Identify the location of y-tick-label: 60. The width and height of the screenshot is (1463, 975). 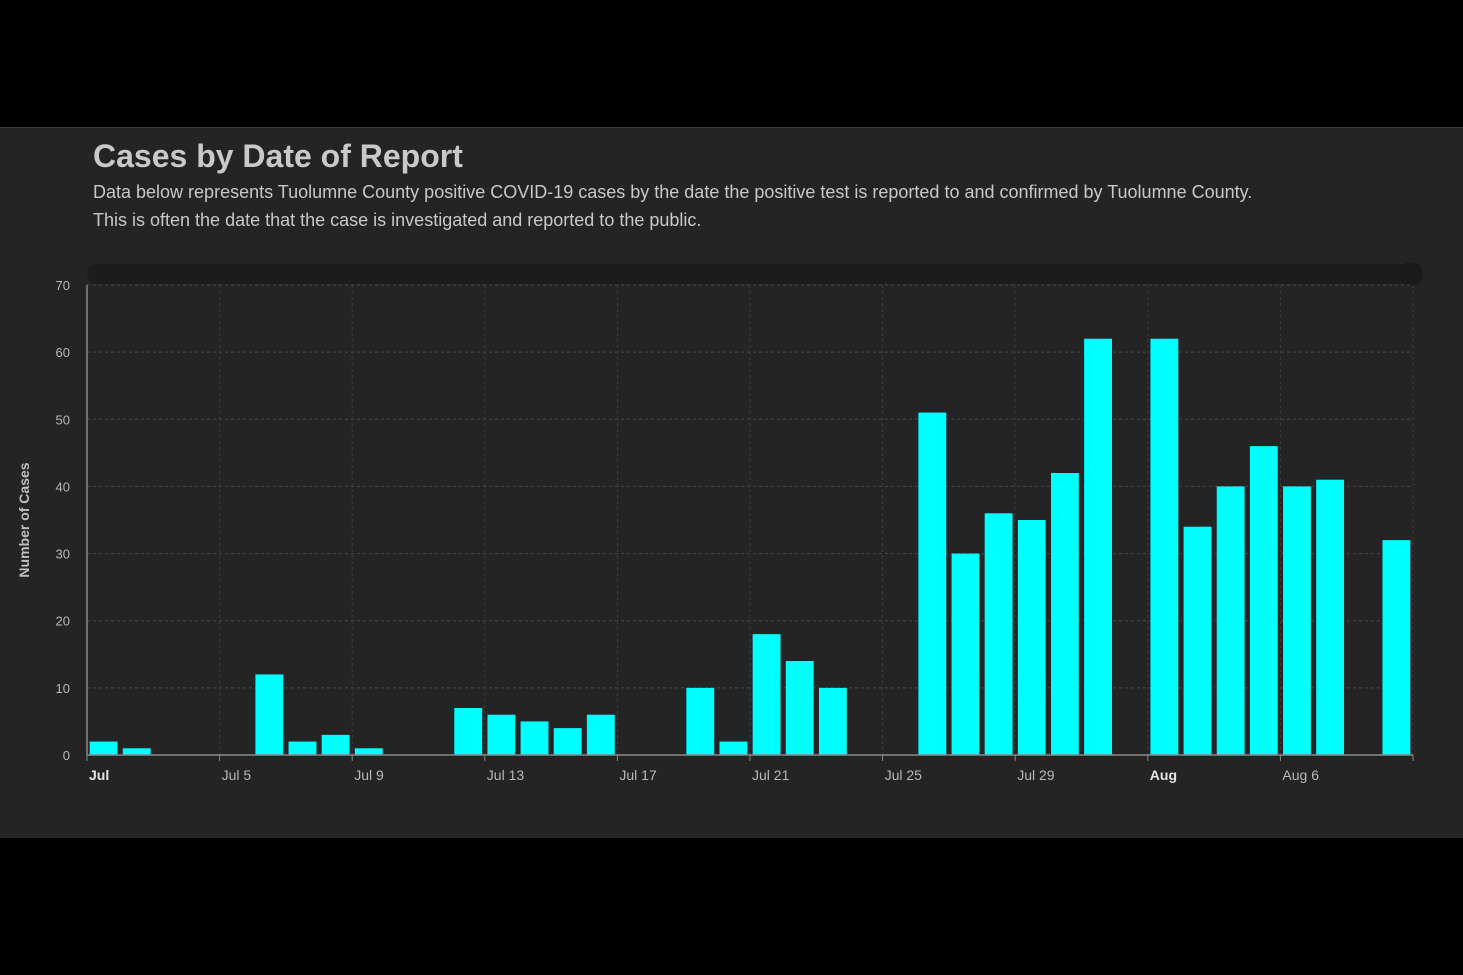
(63, 352).